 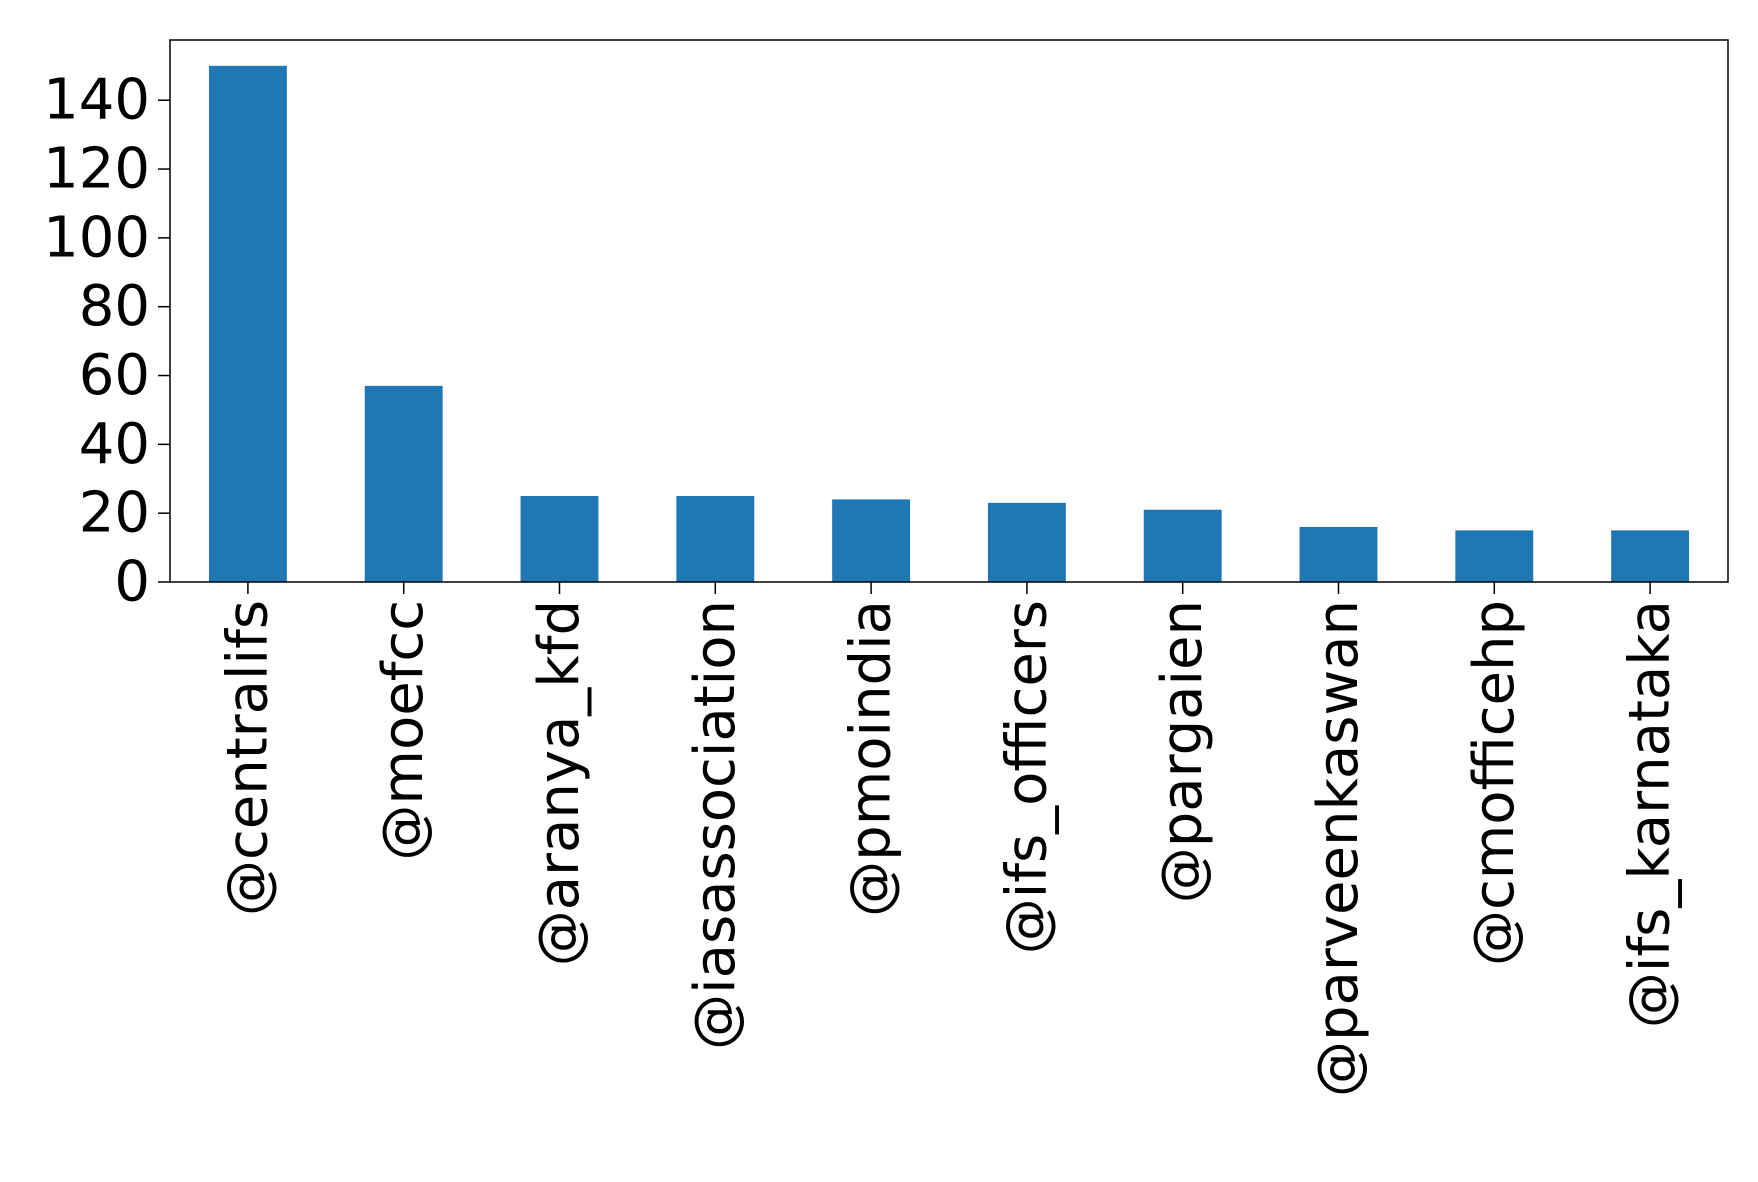 What do you see at coordinates (114, 444) in the screenshot?
I see `y-tick-label: 40` at bounding box center [114, 444].